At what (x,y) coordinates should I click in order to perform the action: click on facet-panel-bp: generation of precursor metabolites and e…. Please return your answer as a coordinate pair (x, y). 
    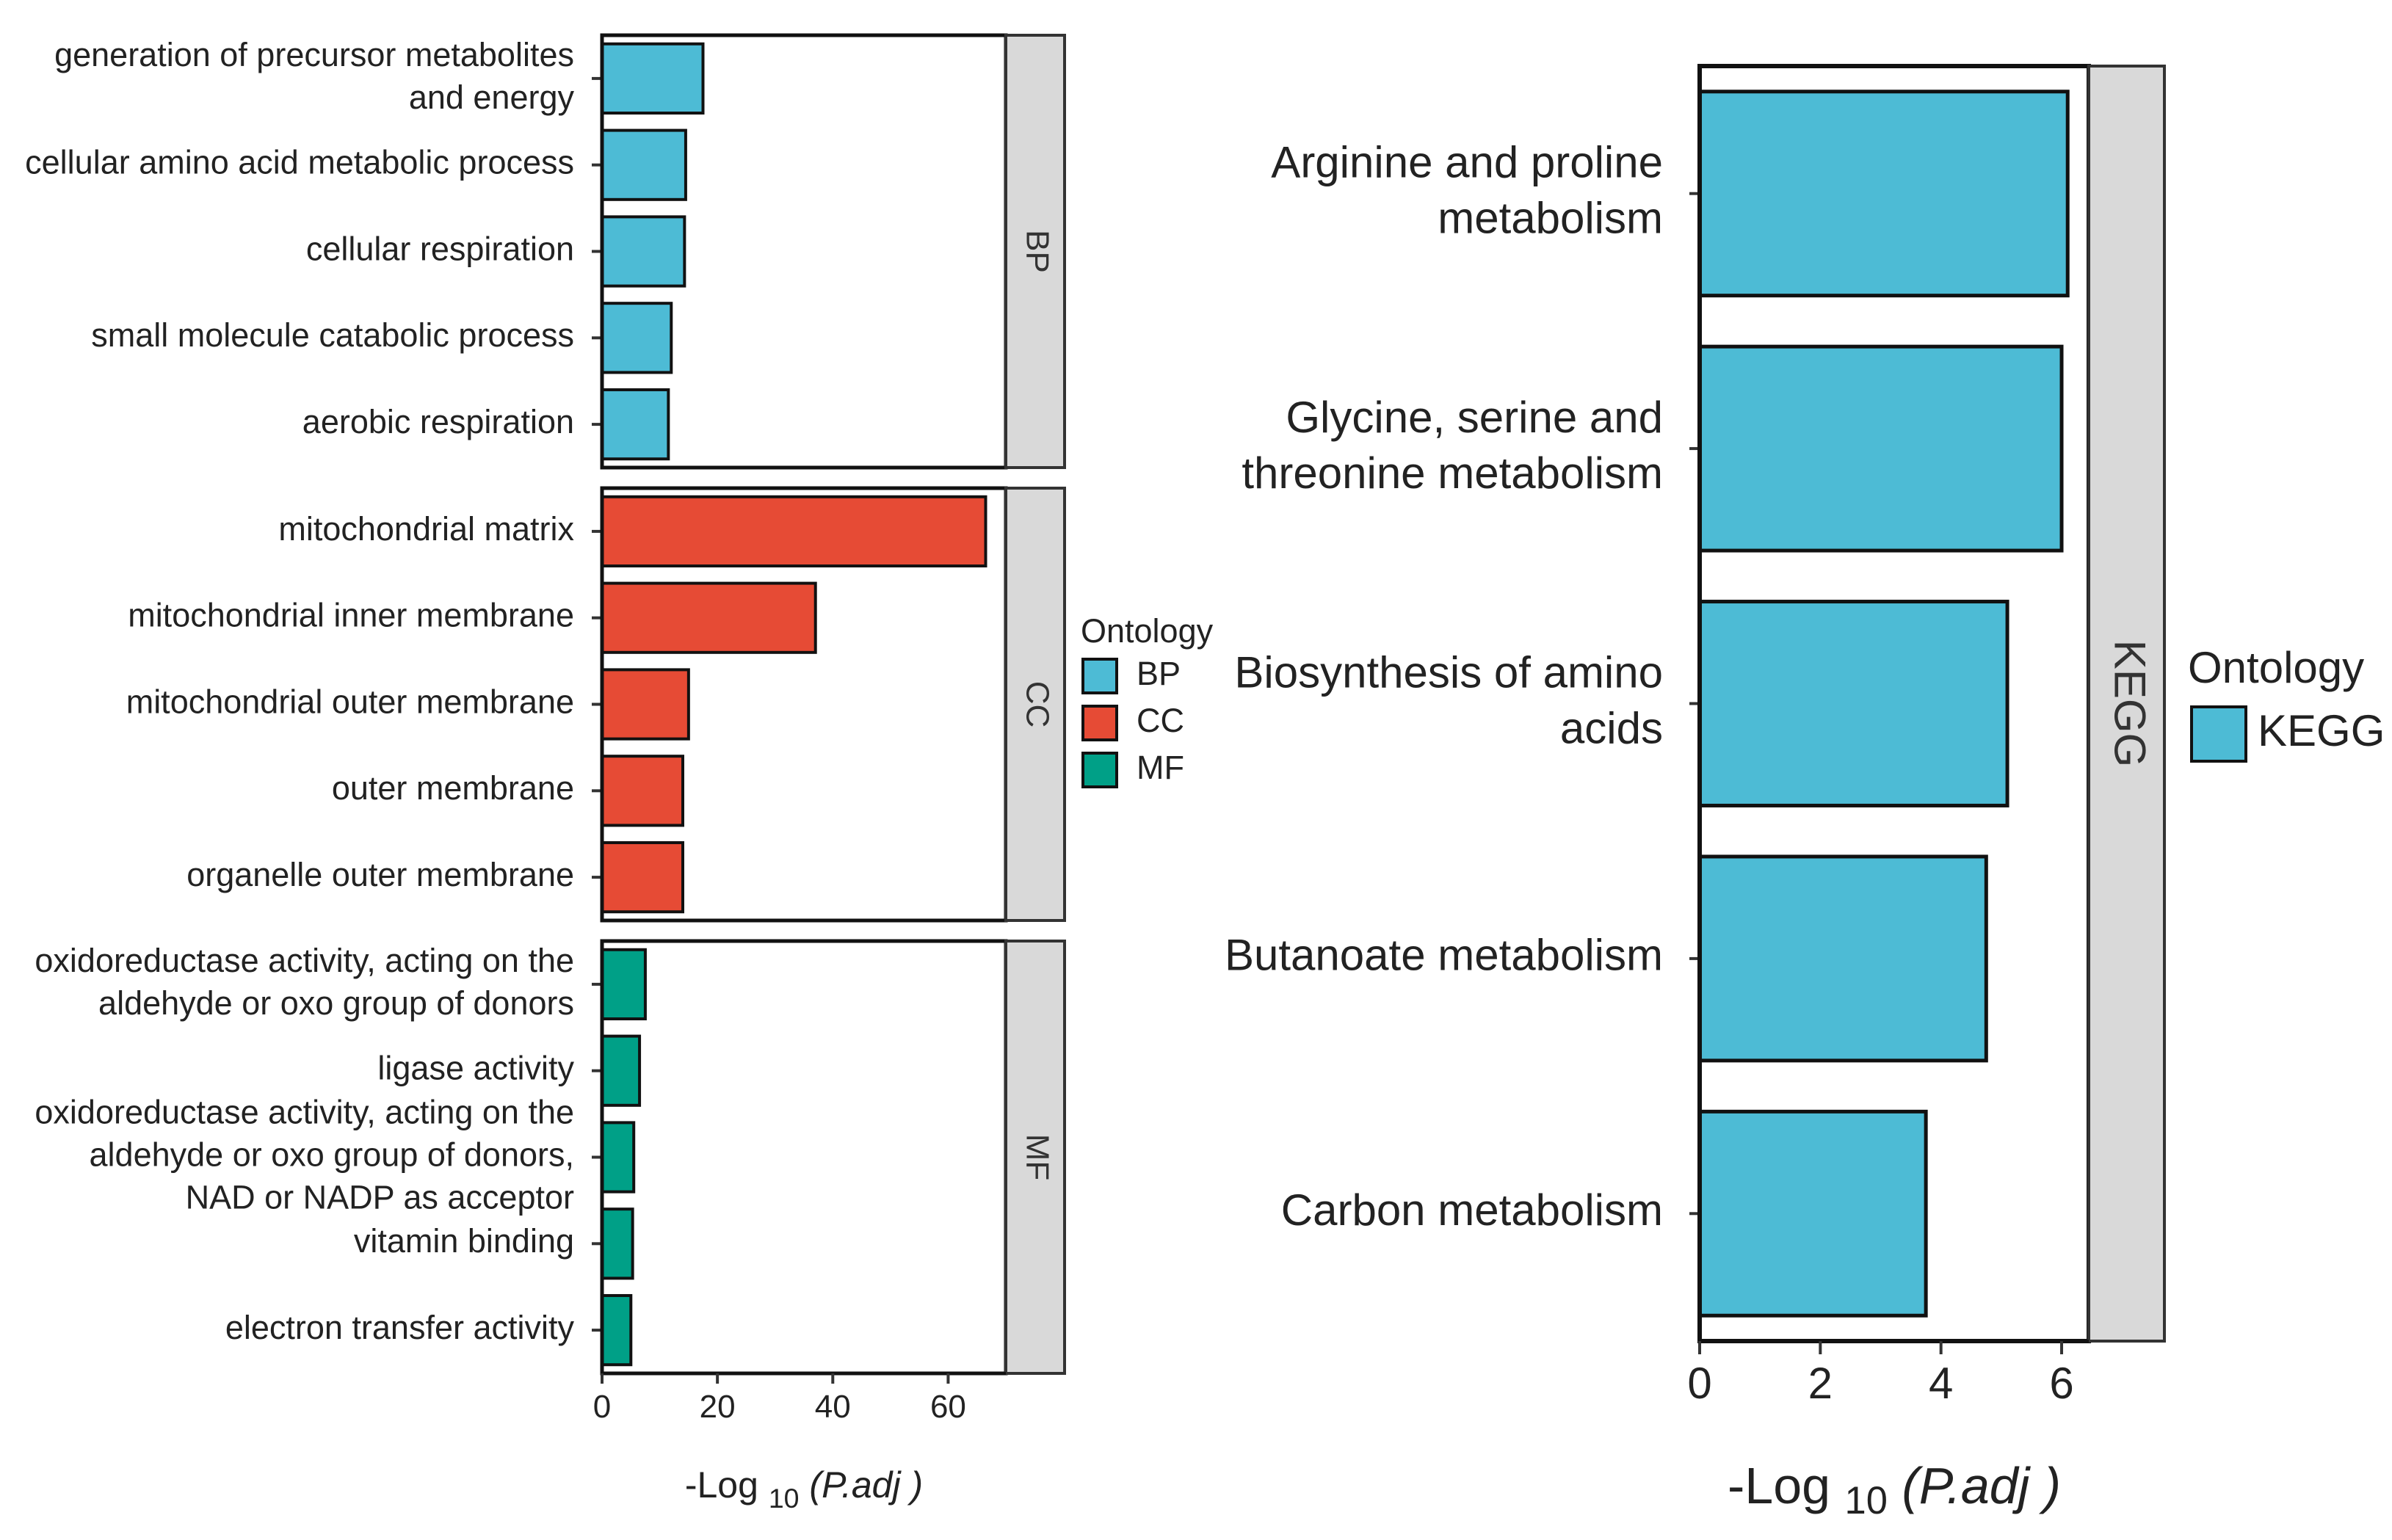
    Looking at the image, I should click on (545, 252).